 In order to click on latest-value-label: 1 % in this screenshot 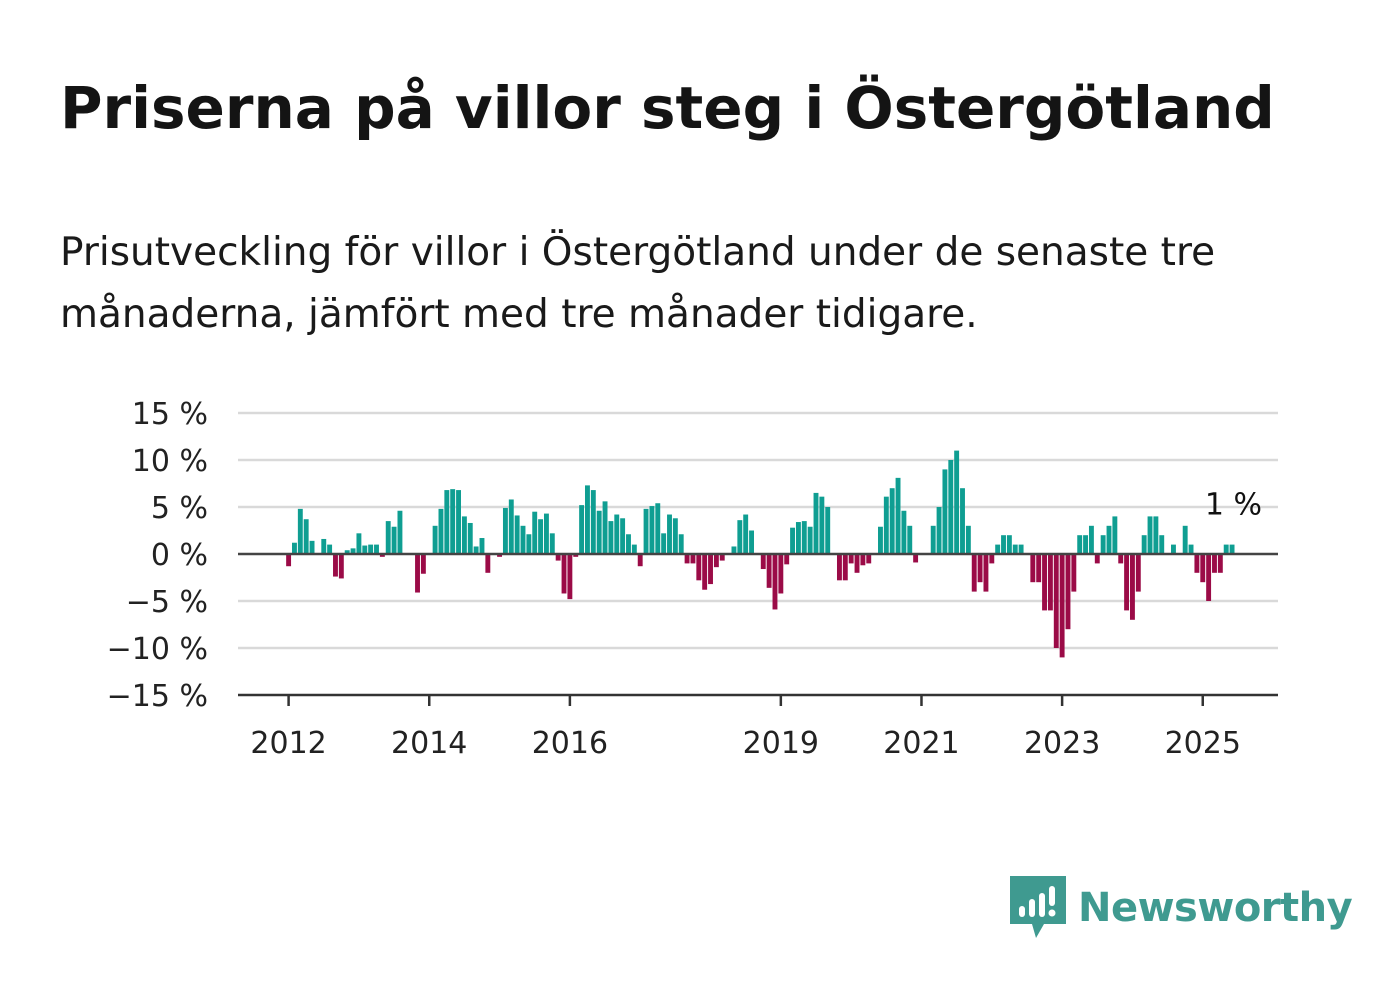, I will do `click(1233, 505)`.